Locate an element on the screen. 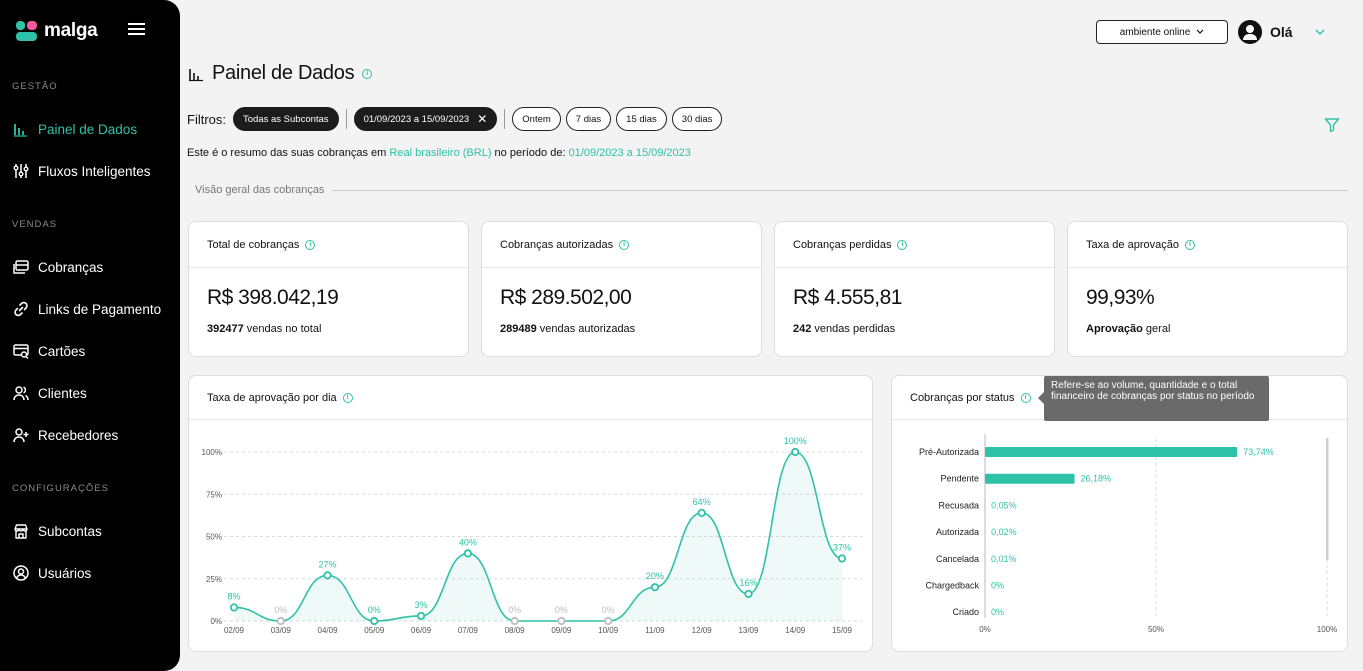  close-icon: ✕ is located at coordinates (482, 119).